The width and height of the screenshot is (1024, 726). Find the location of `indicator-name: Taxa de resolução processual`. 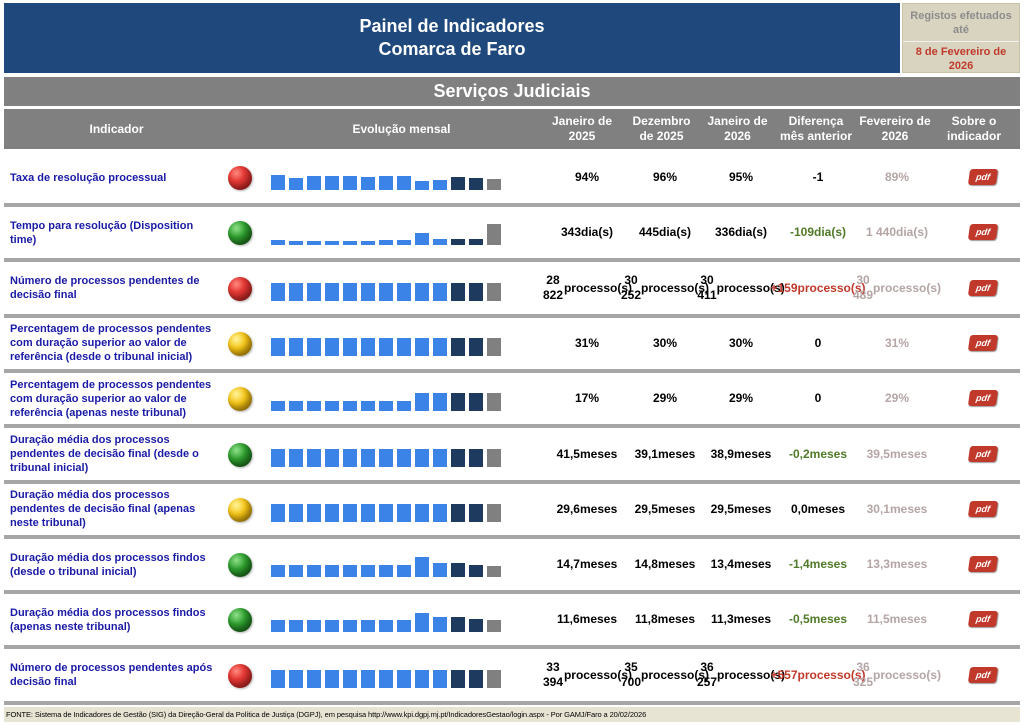

indicator-name: Taxa de resolução processual is located at coordinates (88, 177).